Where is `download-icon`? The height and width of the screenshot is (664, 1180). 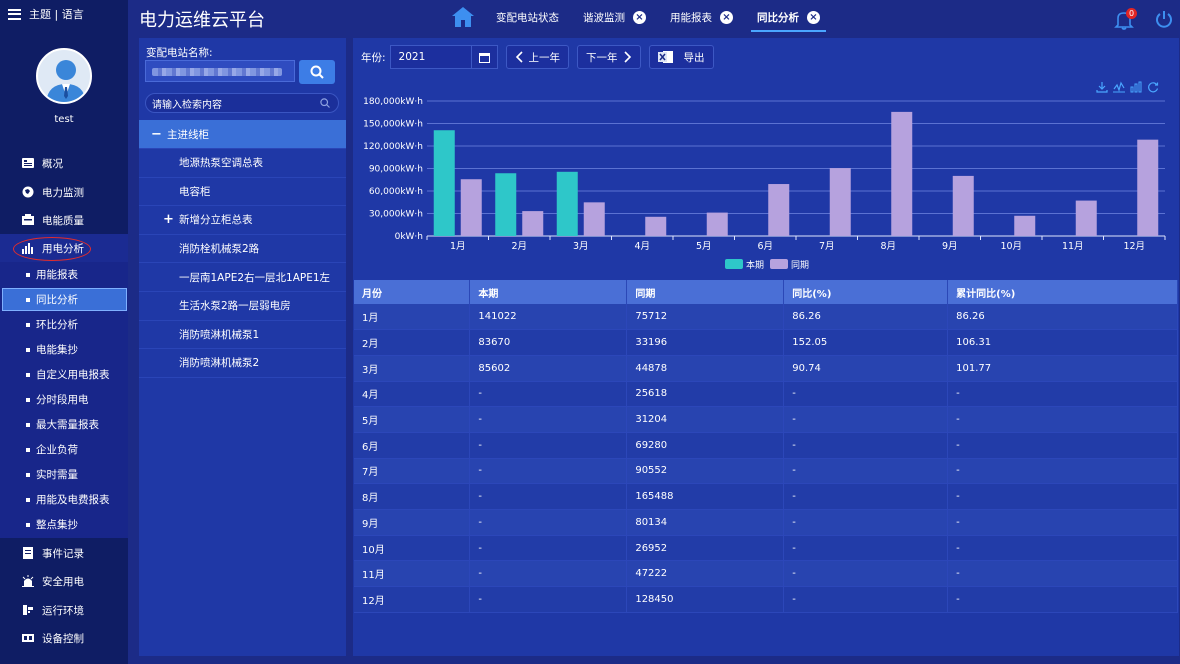
download-icon is located at coordinates (1102, 87).